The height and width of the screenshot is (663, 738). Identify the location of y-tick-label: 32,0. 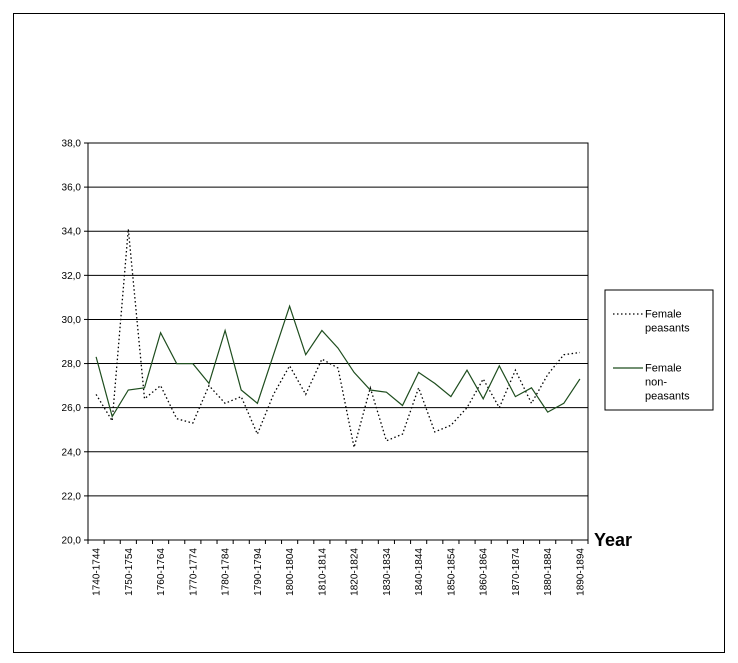
(72, 276).